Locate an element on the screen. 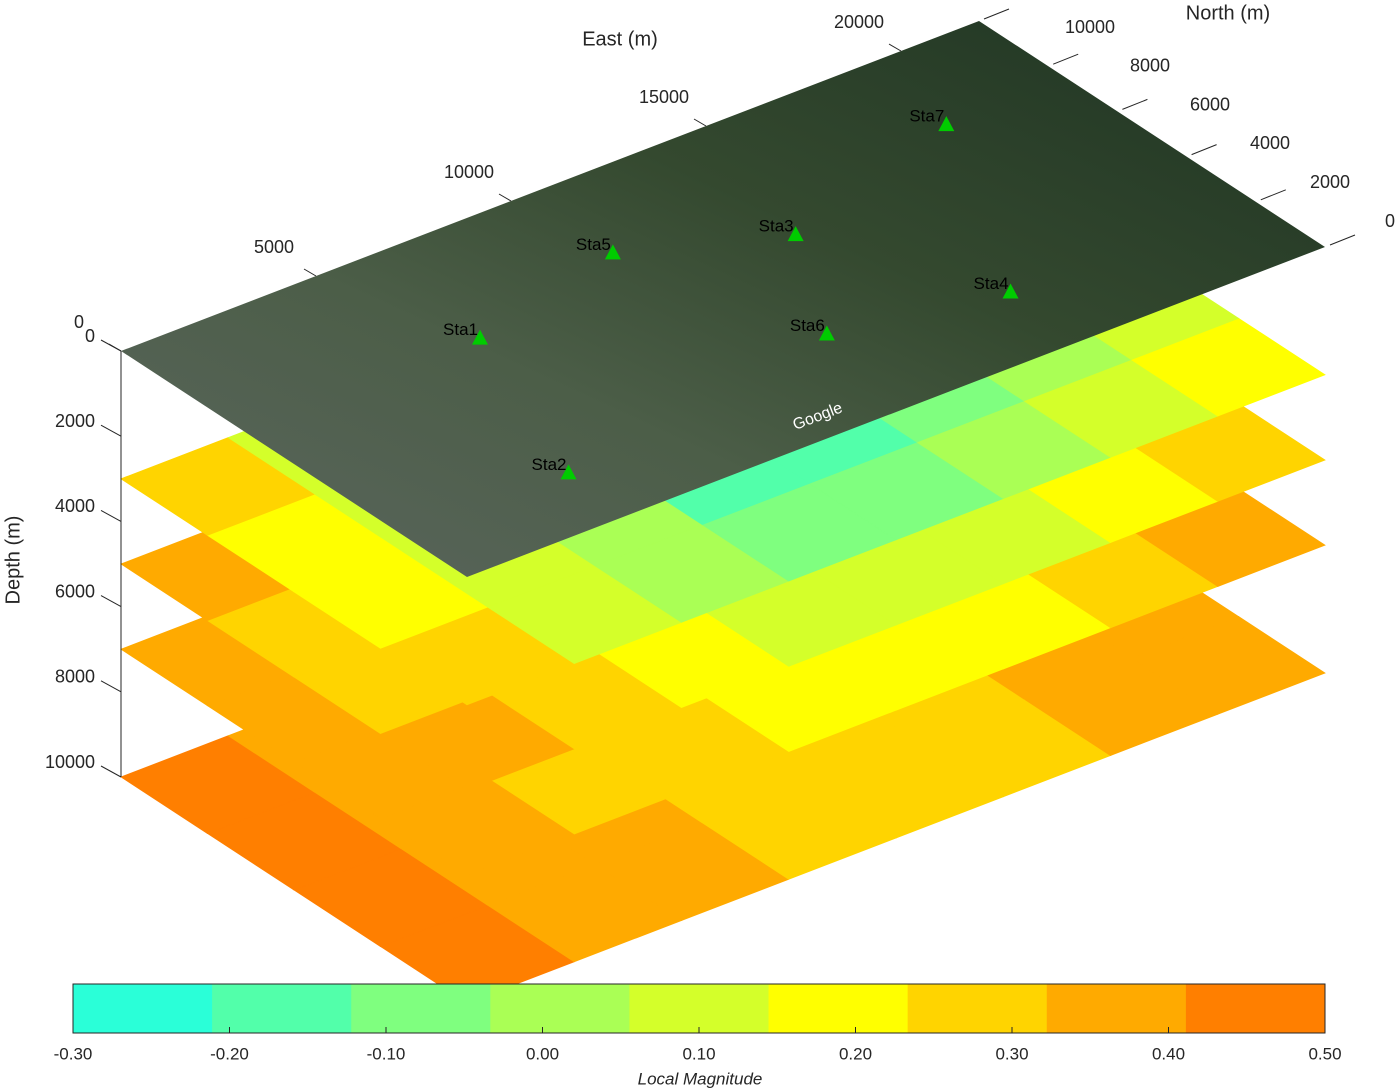 The image size is (1400, 1091). station-label: Sta1 is located at coordinates (460, 329).